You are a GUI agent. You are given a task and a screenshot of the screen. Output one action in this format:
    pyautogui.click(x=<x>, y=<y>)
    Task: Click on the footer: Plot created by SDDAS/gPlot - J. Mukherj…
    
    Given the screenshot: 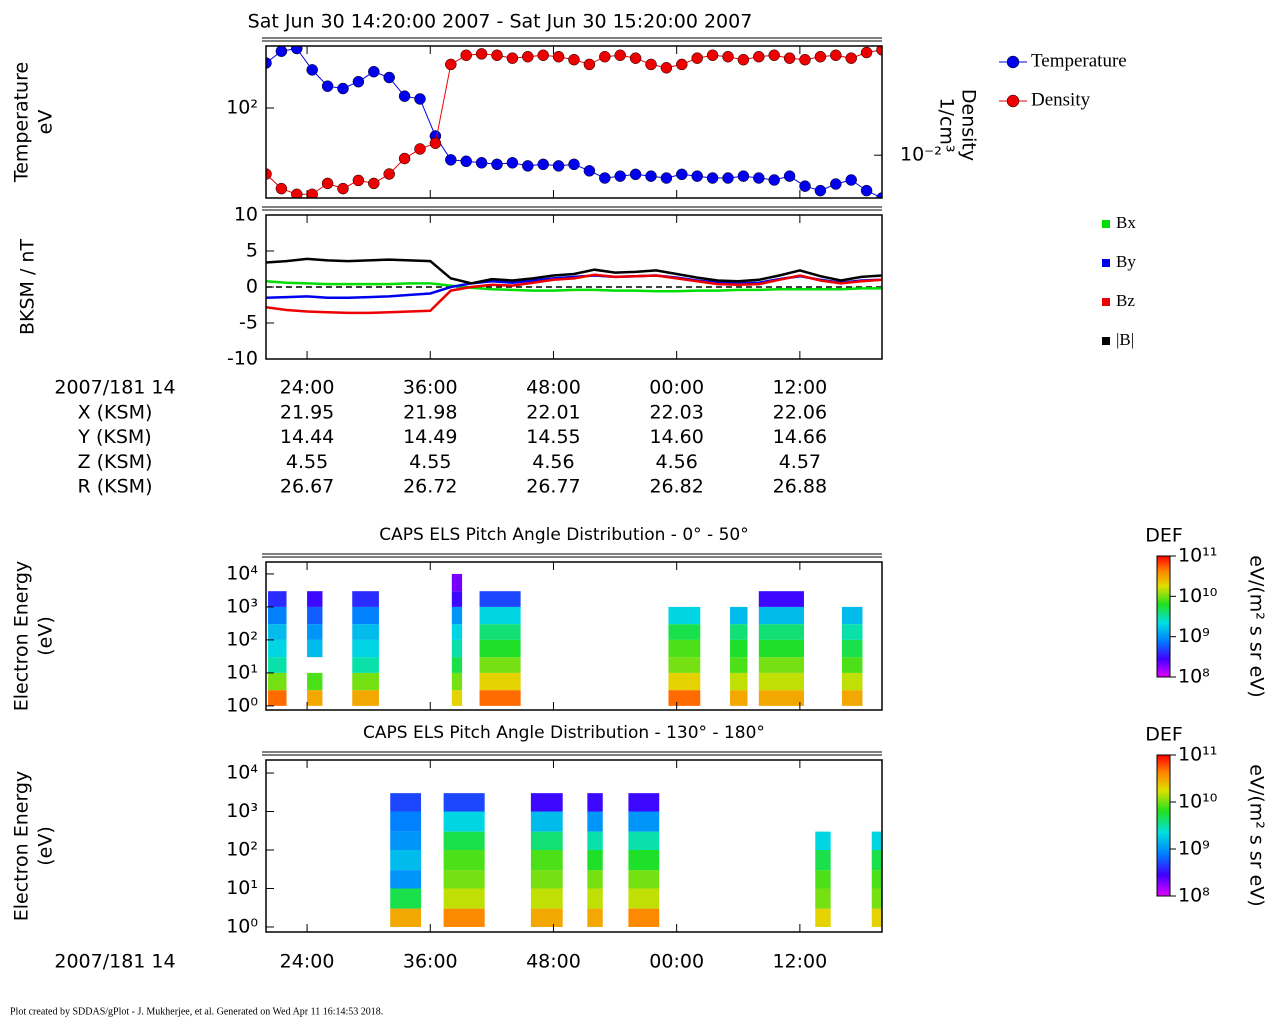 What is the action you would take?
    pyautogui.click(x=196, y=1011)
    